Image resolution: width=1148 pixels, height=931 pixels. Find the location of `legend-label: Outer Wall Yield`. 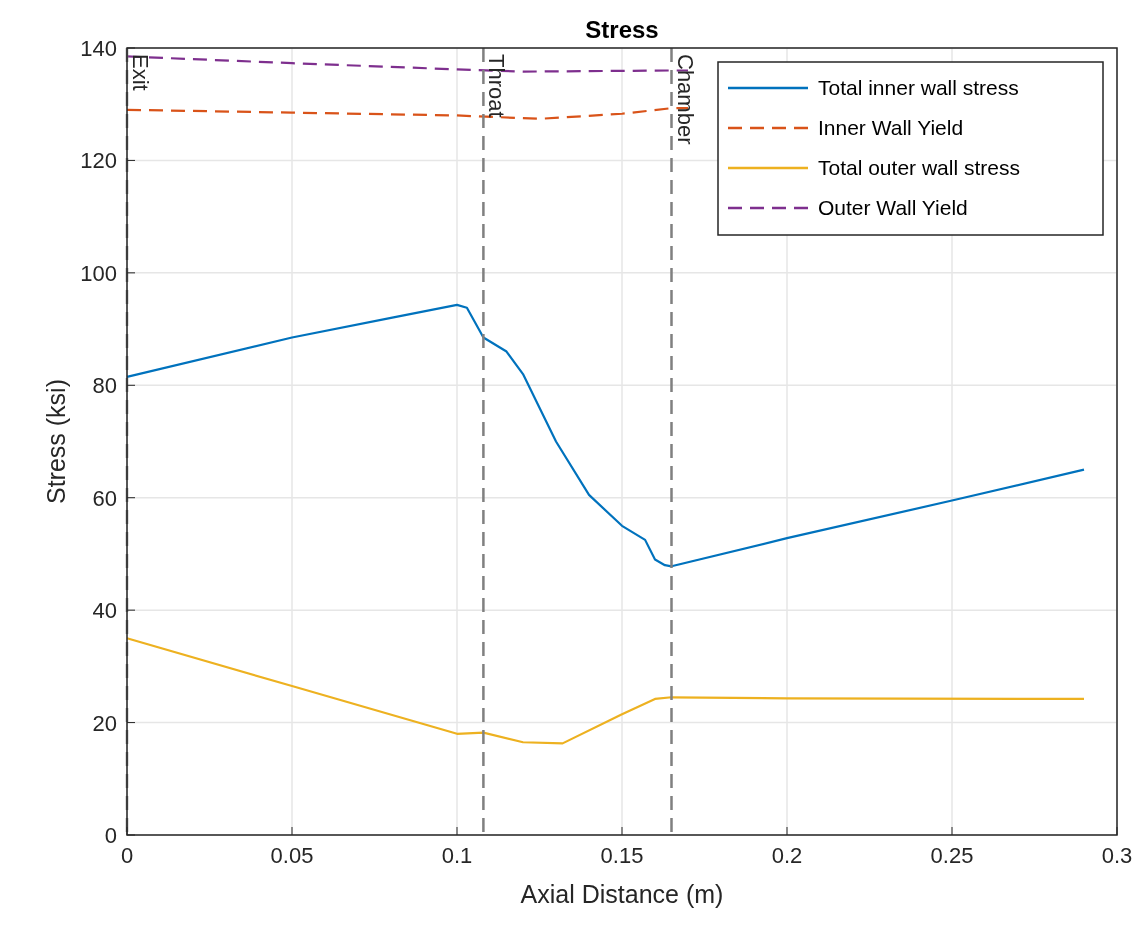

legend-label: Outer Wall Yield is located at coordinates (893, 207).